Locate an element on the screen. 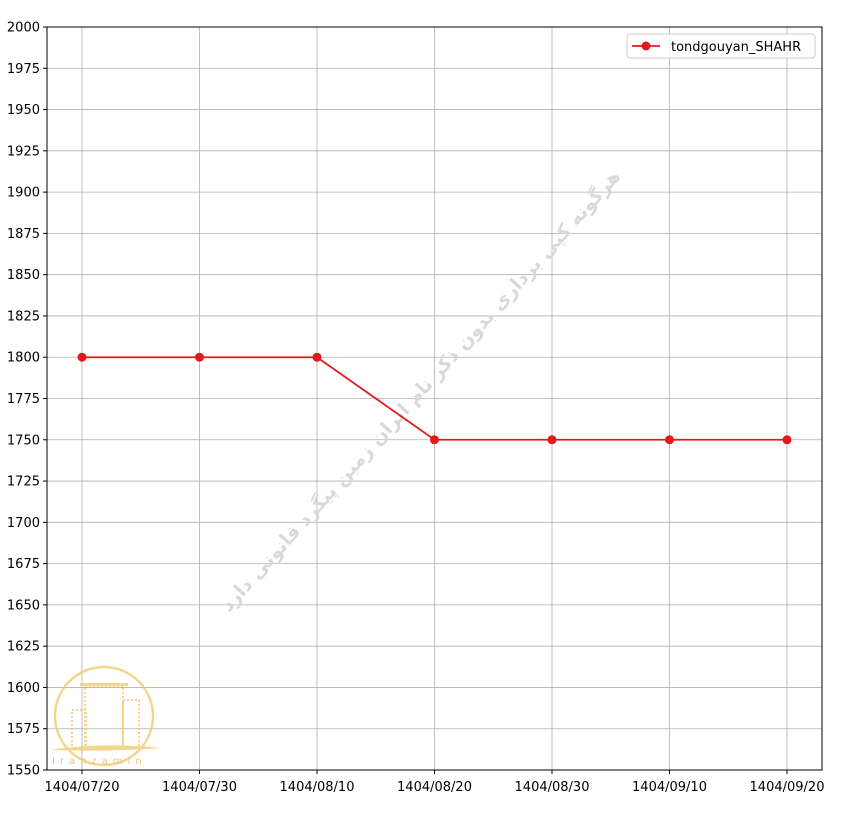 The width and height of the screenshot is (853, 814). iranzamin-logo: Iranzamin is located at coordinates (106, 716).